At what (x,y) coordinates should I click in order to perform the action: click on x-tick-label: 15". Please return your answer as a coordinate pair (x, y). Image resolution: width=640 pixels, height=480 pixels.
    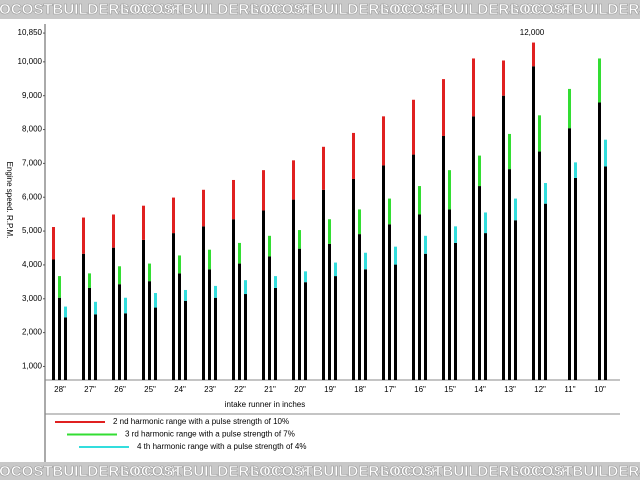
    Looking at the image, I should click on (450, 389).